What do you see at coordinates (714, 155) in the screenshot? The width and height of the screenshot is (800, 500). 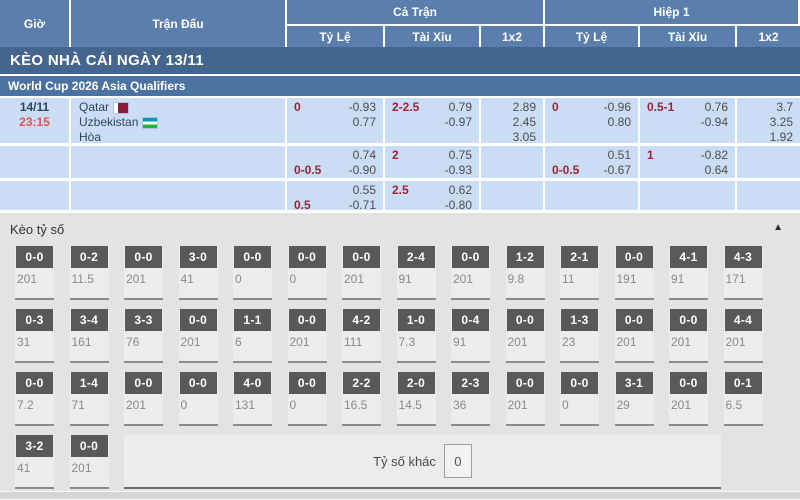 I see `odds-value: -0.82` at bounding box center [714, 155].